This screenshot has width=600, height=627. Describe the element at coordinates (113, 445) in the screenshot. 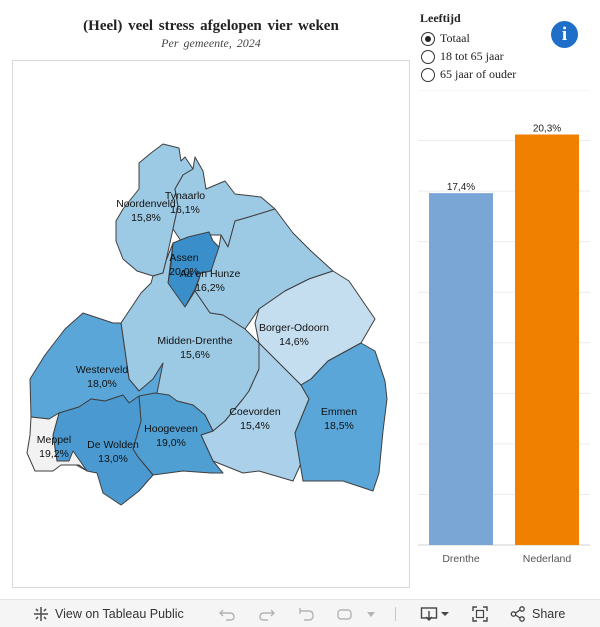

I see `map-label-name: De Wolden` at that location.